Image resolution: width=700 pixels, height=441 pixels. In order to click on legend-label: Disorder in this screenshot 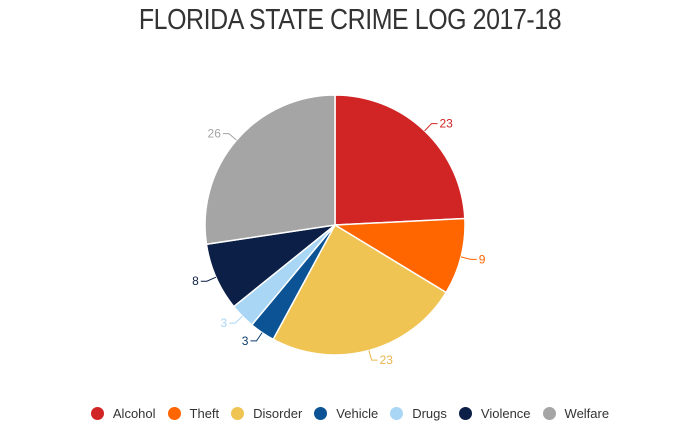, I will do `click(278, 413)`.